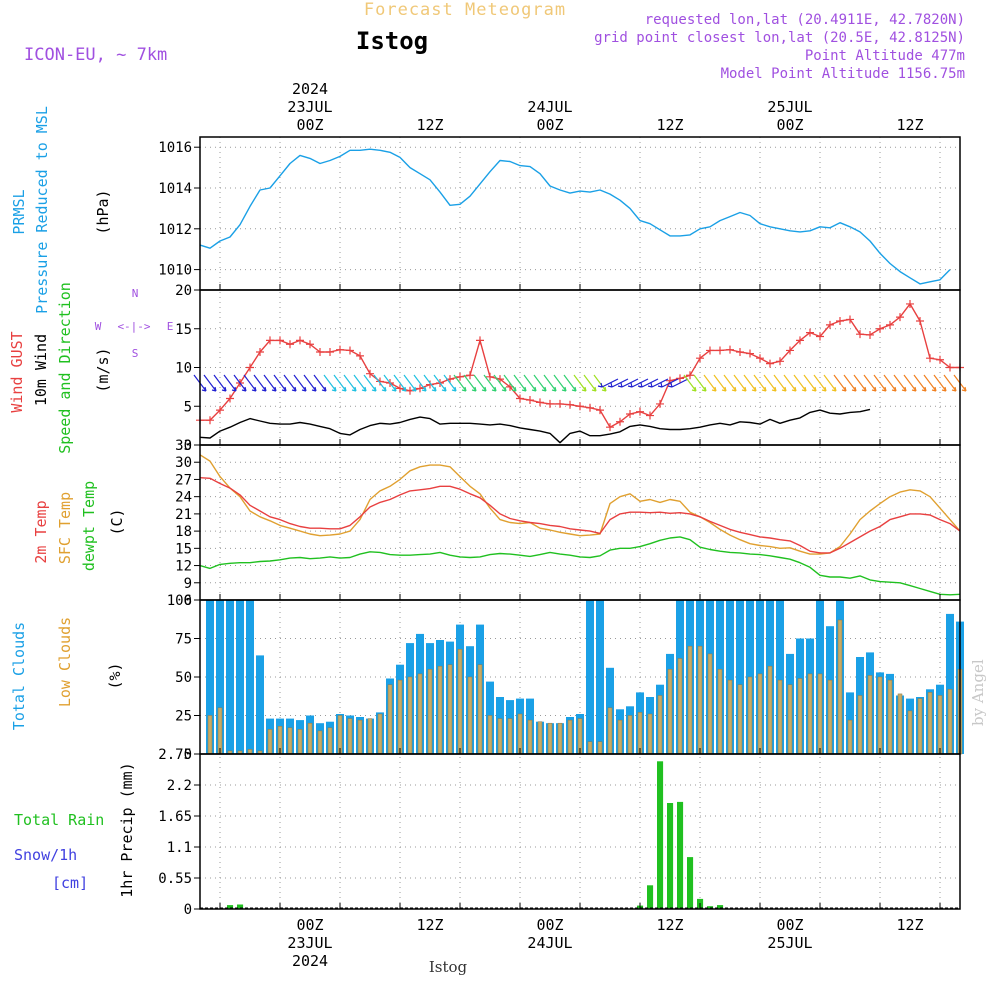 Image resolution: width=1000 pixels, height=1000 pixels. I want to click on temp-sfc-label: SFC Temp, so click(65, 528).